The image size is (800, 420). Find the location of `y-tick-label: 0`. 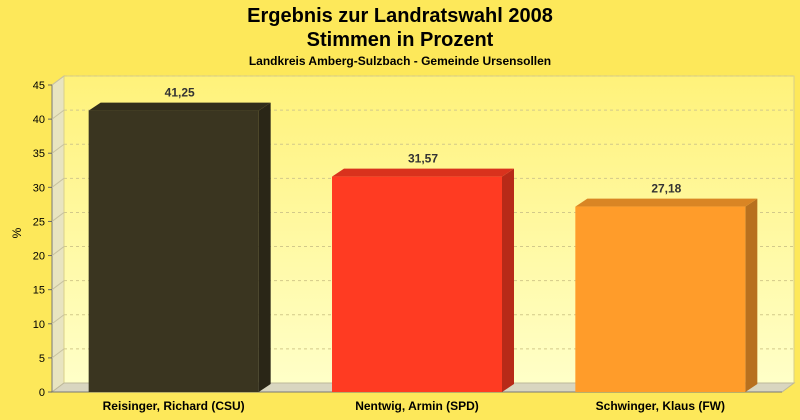

y-tick-label: 0 is located at coordinates (42, 393).